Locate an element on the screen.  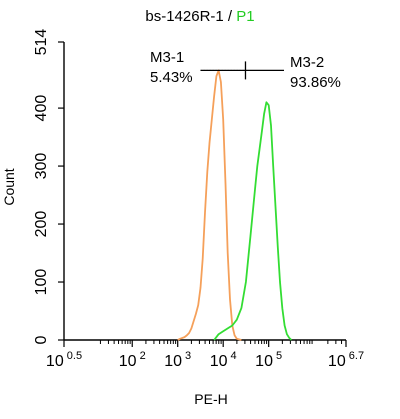
gate-m3-1-name: M3-1 is located at coordinates (167, 57).